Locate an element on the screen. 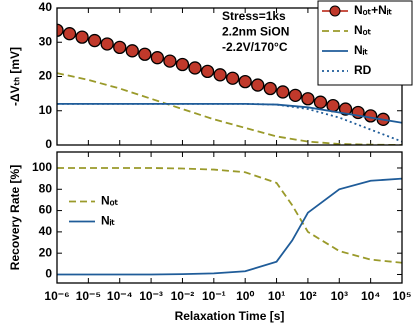 This screenshot has width=414, height=329. x-tick-label: 10¹ is located at coordinates (276, 296).